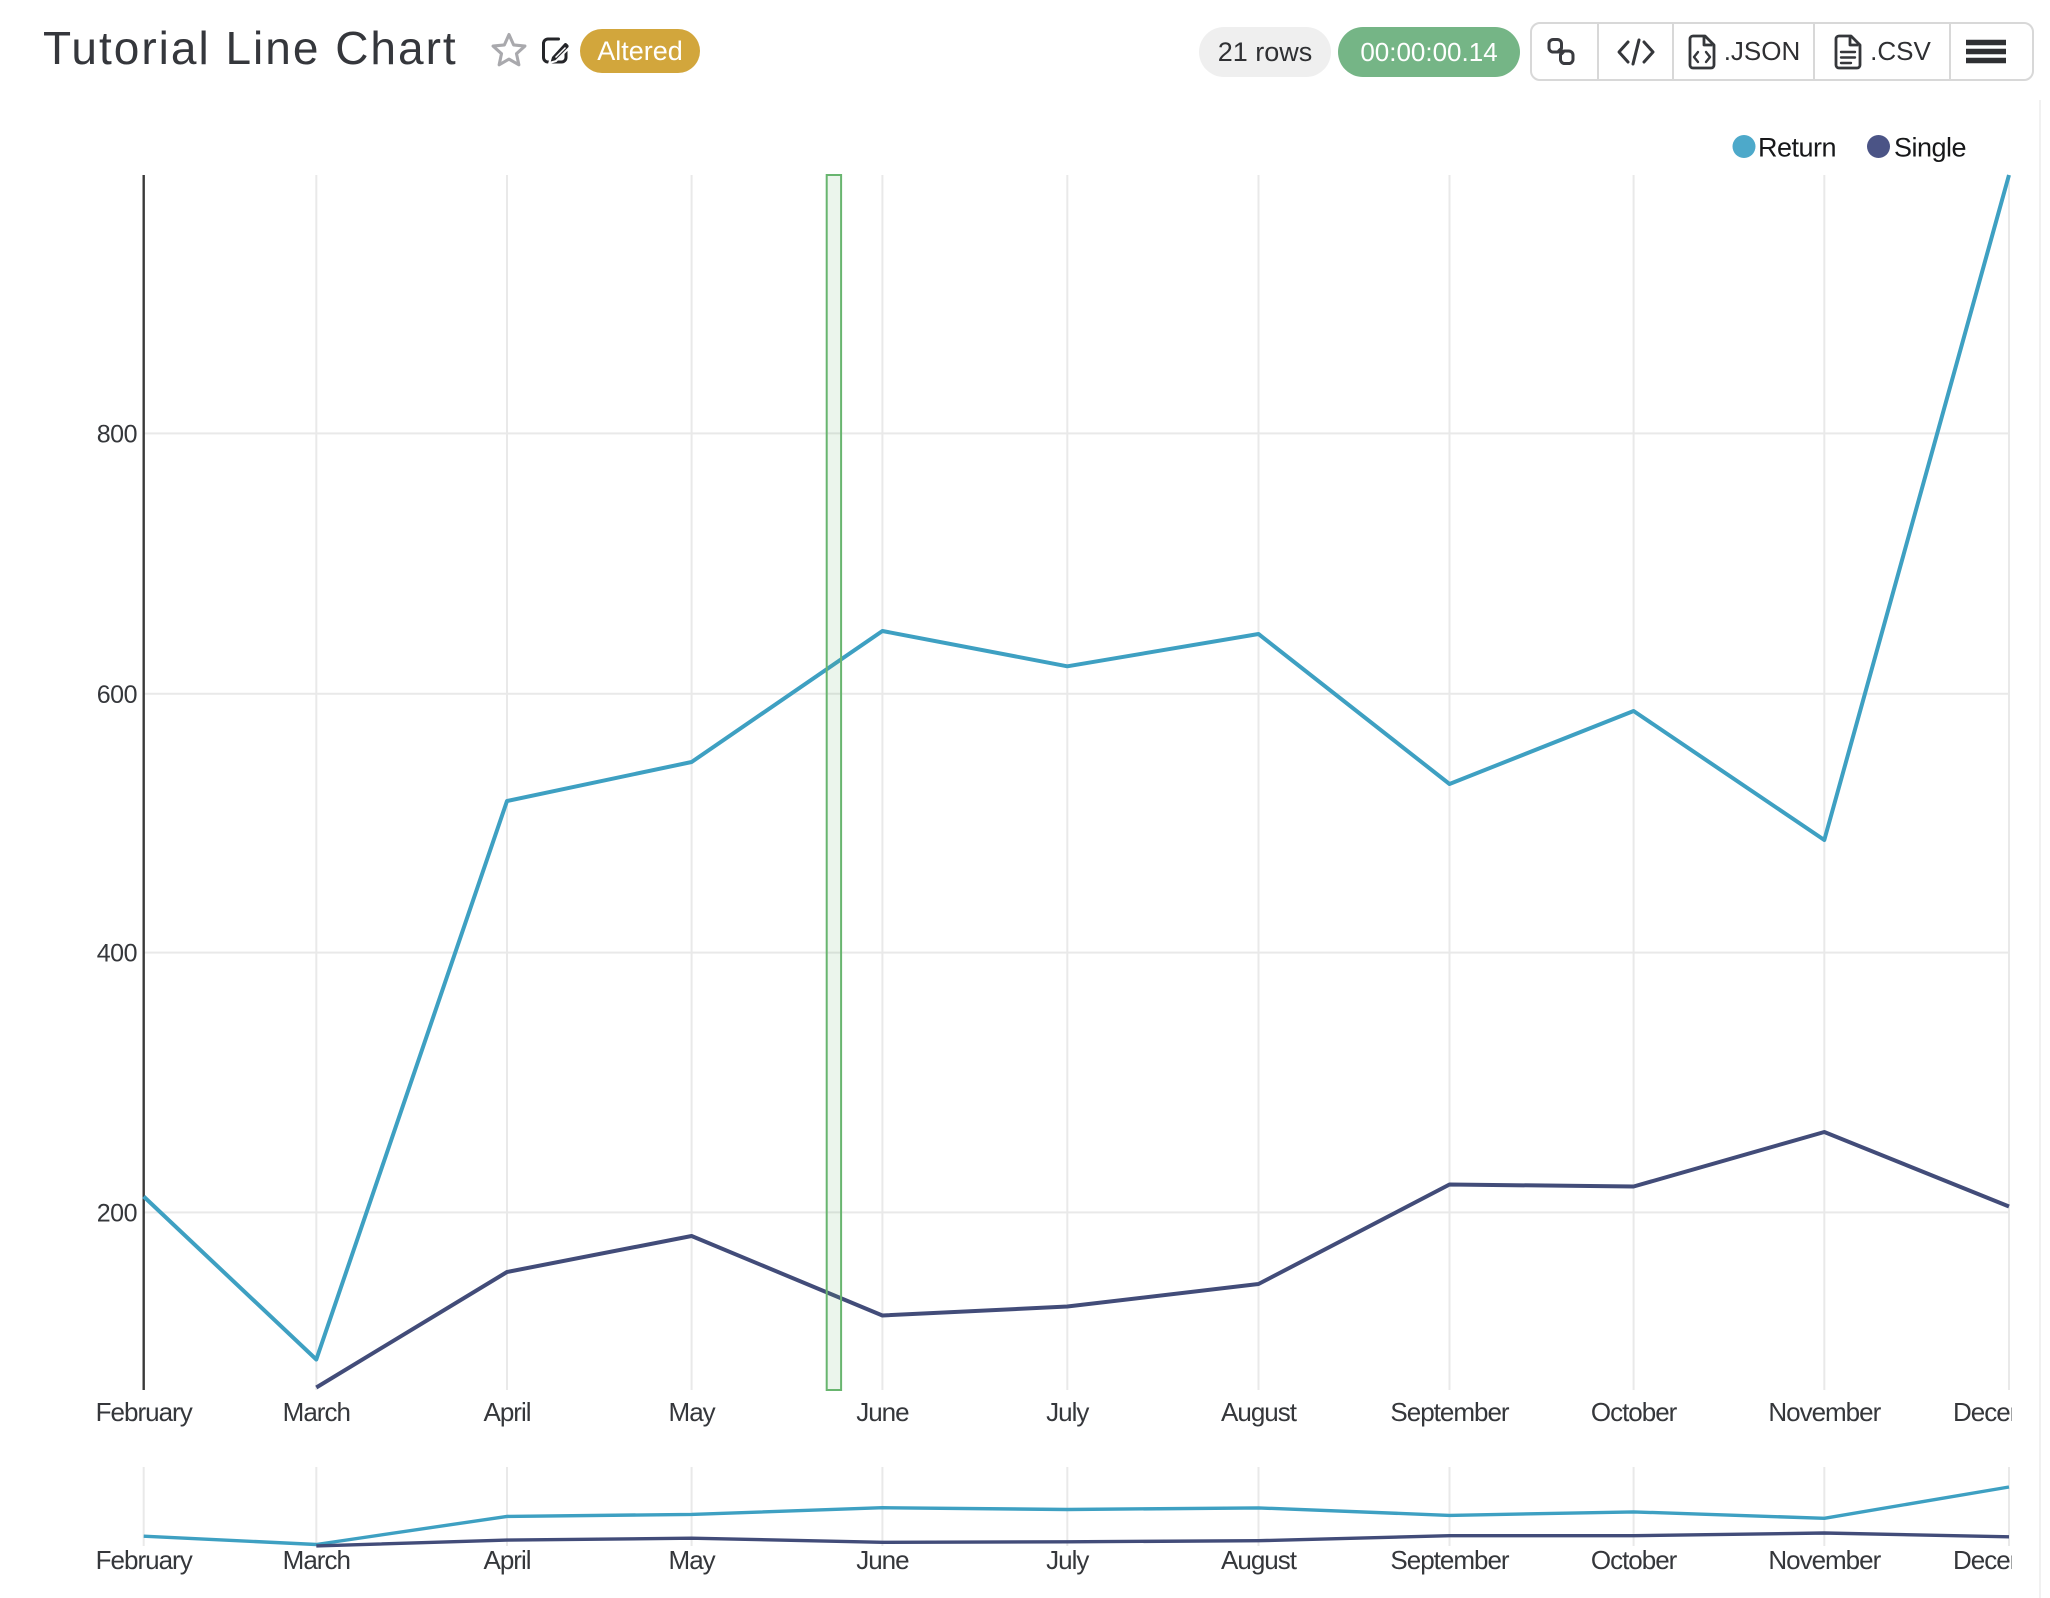 The image size is (2050, 1598). What do you see at coordinates (117, 954) in the screenshot?
I see `svg-text: 400` at bounding box center [117, 954].